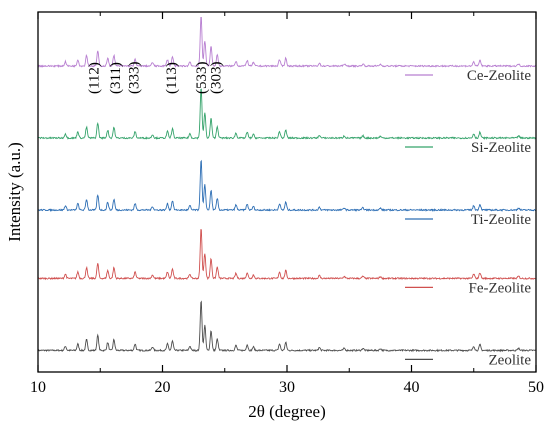  I want to click on series-line-ti-zeolite, so click(287, 185).